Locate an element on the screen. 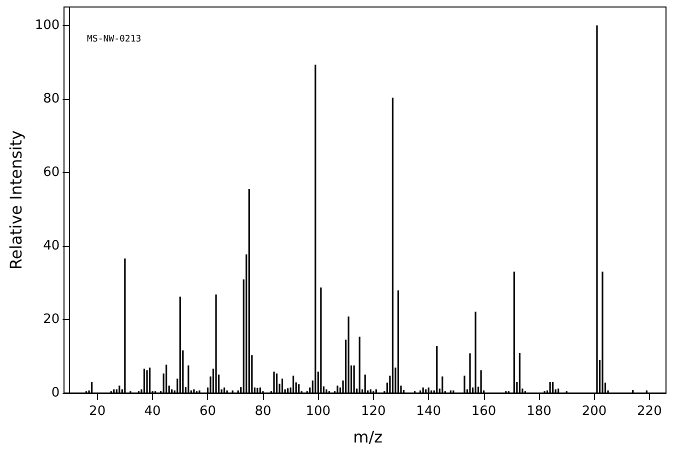 This screenshot has height=455, width=676. y-tick-label: 80 is located at coordinates (51, 98).